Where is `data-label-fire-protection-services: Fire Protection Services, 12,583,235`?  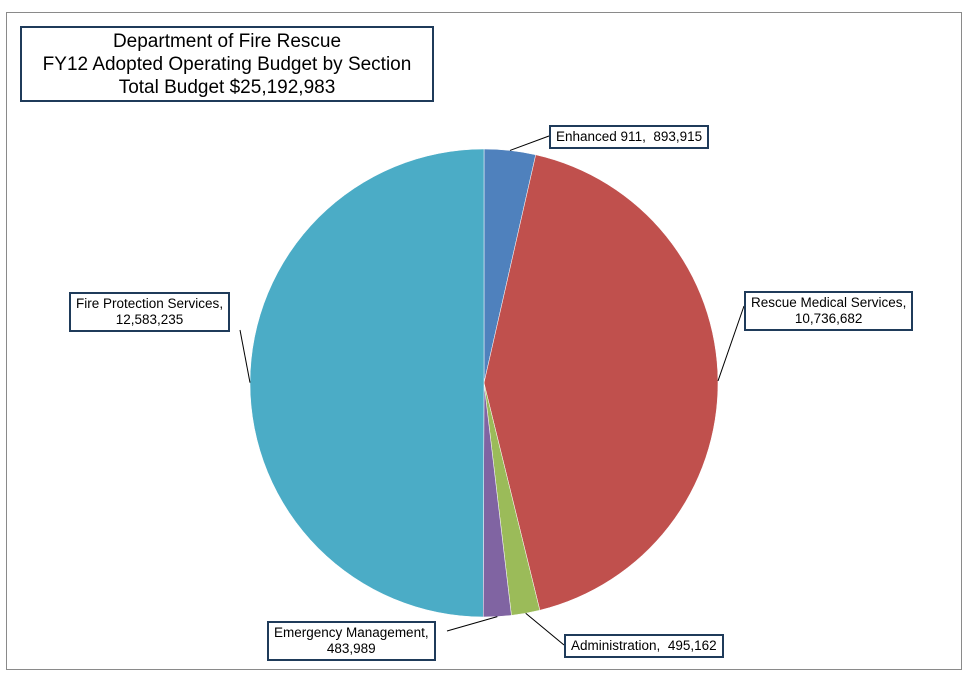 data-label-fire-protection-services: Fire Protection Services, 12,583,235 is located at coordinates (150, 312).